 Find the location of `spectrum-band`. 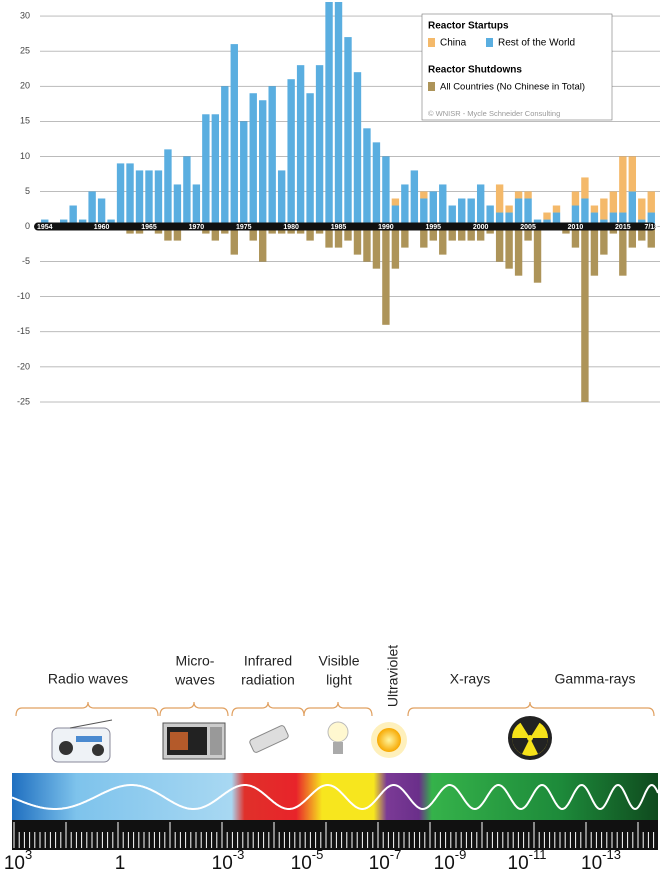

spectrum-band is located at coordinates (335, 796).